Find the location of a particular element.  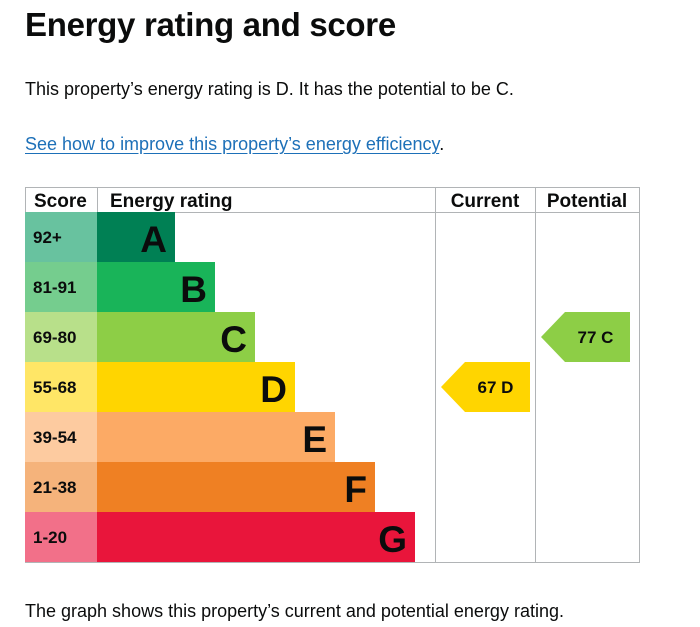

rating-bar-a is located at coordinates (136, 237).